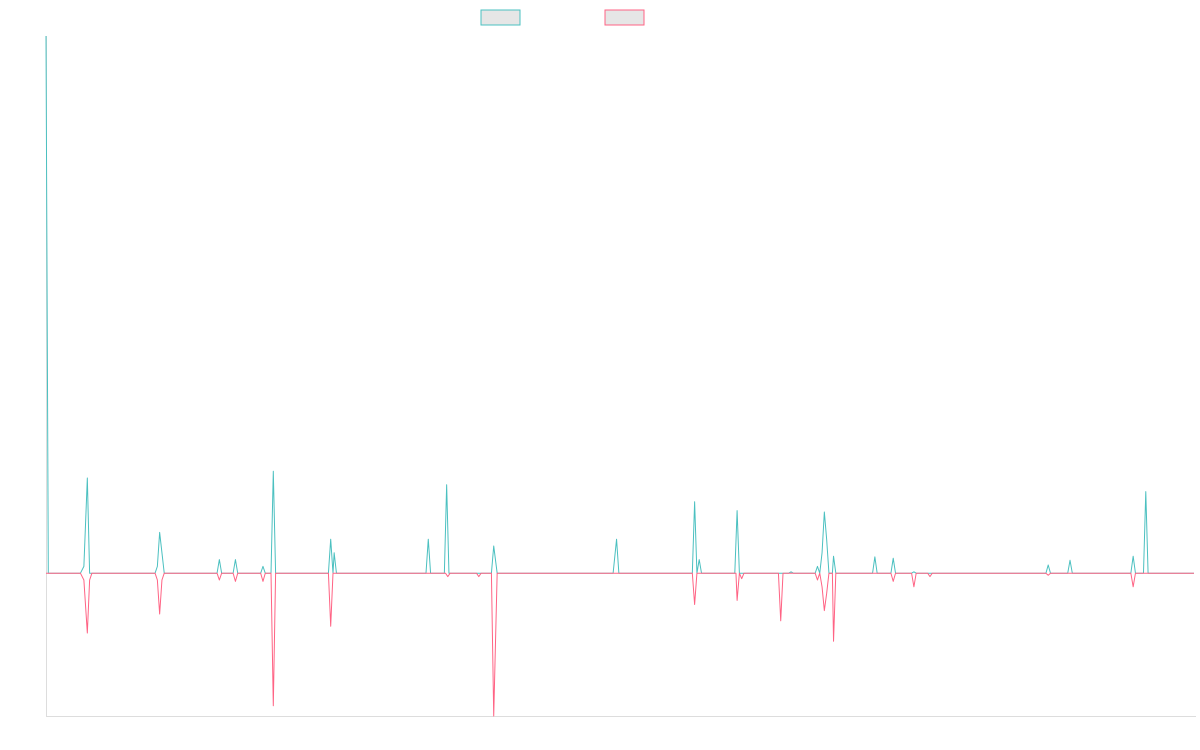 The width and height of the screenshot is (1200, 750). What do you see at coordinates (624, 17) in the screenshot?
I see `legend-swatch-series-b` at bounding box center [624, 17].